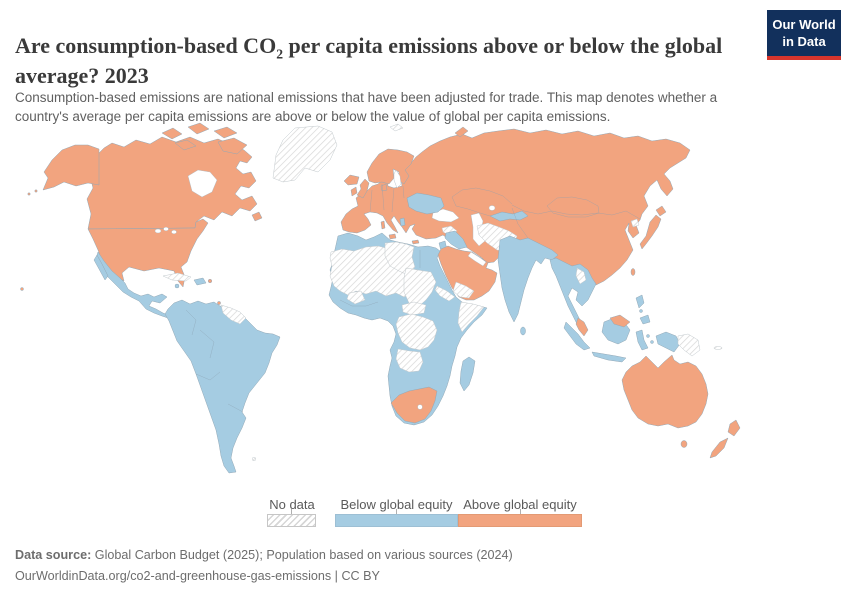 This screenshot has height=600, width=850. What do you see at coordinates (291, 512) in the screenshot?
I see `legend-tick-no-data` at bounding box center [291, 512].